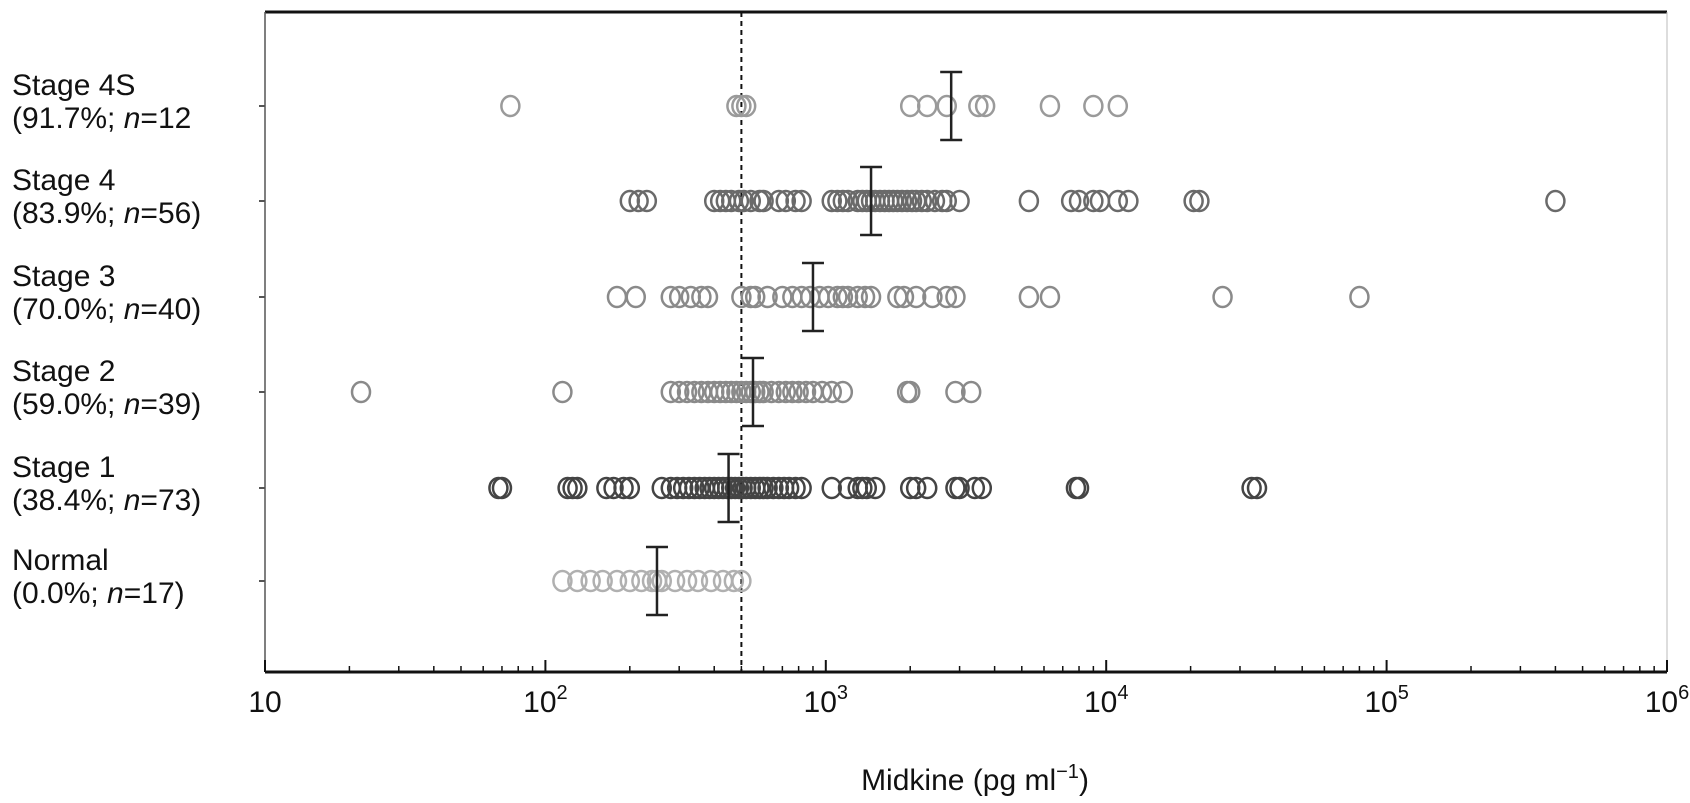  Describe the element at coordinates (64, 371) in the screenshot. I see `y-group-name: Stage 2` at that location.